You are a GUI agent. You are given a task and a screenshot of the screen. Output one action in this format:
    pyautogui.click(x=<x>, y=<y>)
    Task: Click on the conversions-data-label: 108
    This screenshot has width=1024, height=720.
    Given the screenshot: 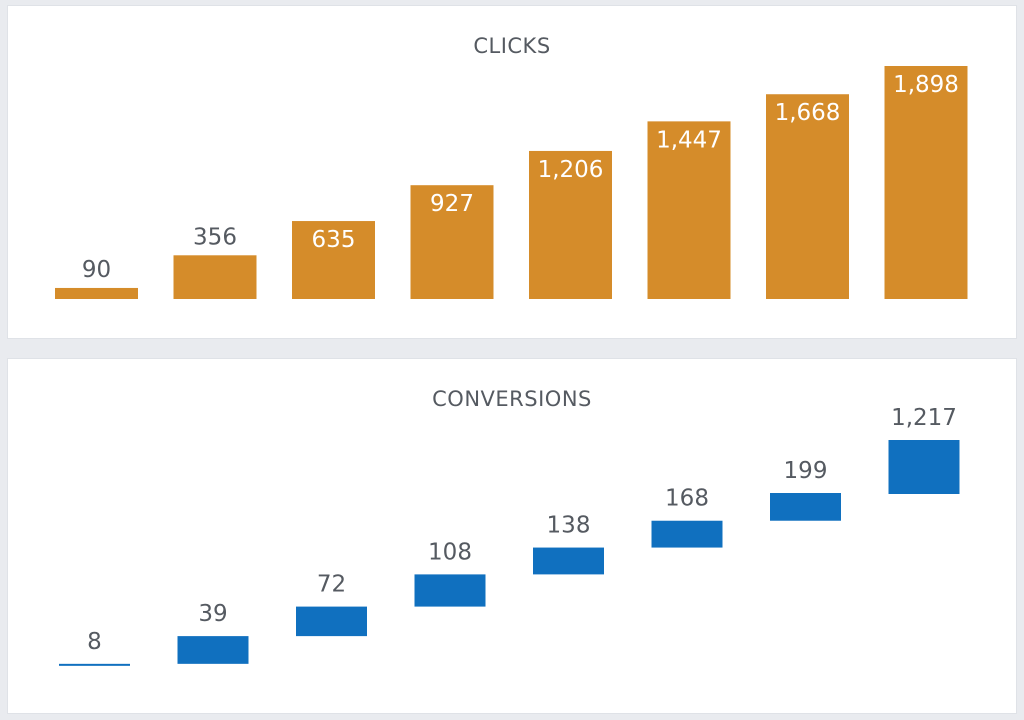 What is the action you would take?
    pyautogui.click(x=450, y=552)
    